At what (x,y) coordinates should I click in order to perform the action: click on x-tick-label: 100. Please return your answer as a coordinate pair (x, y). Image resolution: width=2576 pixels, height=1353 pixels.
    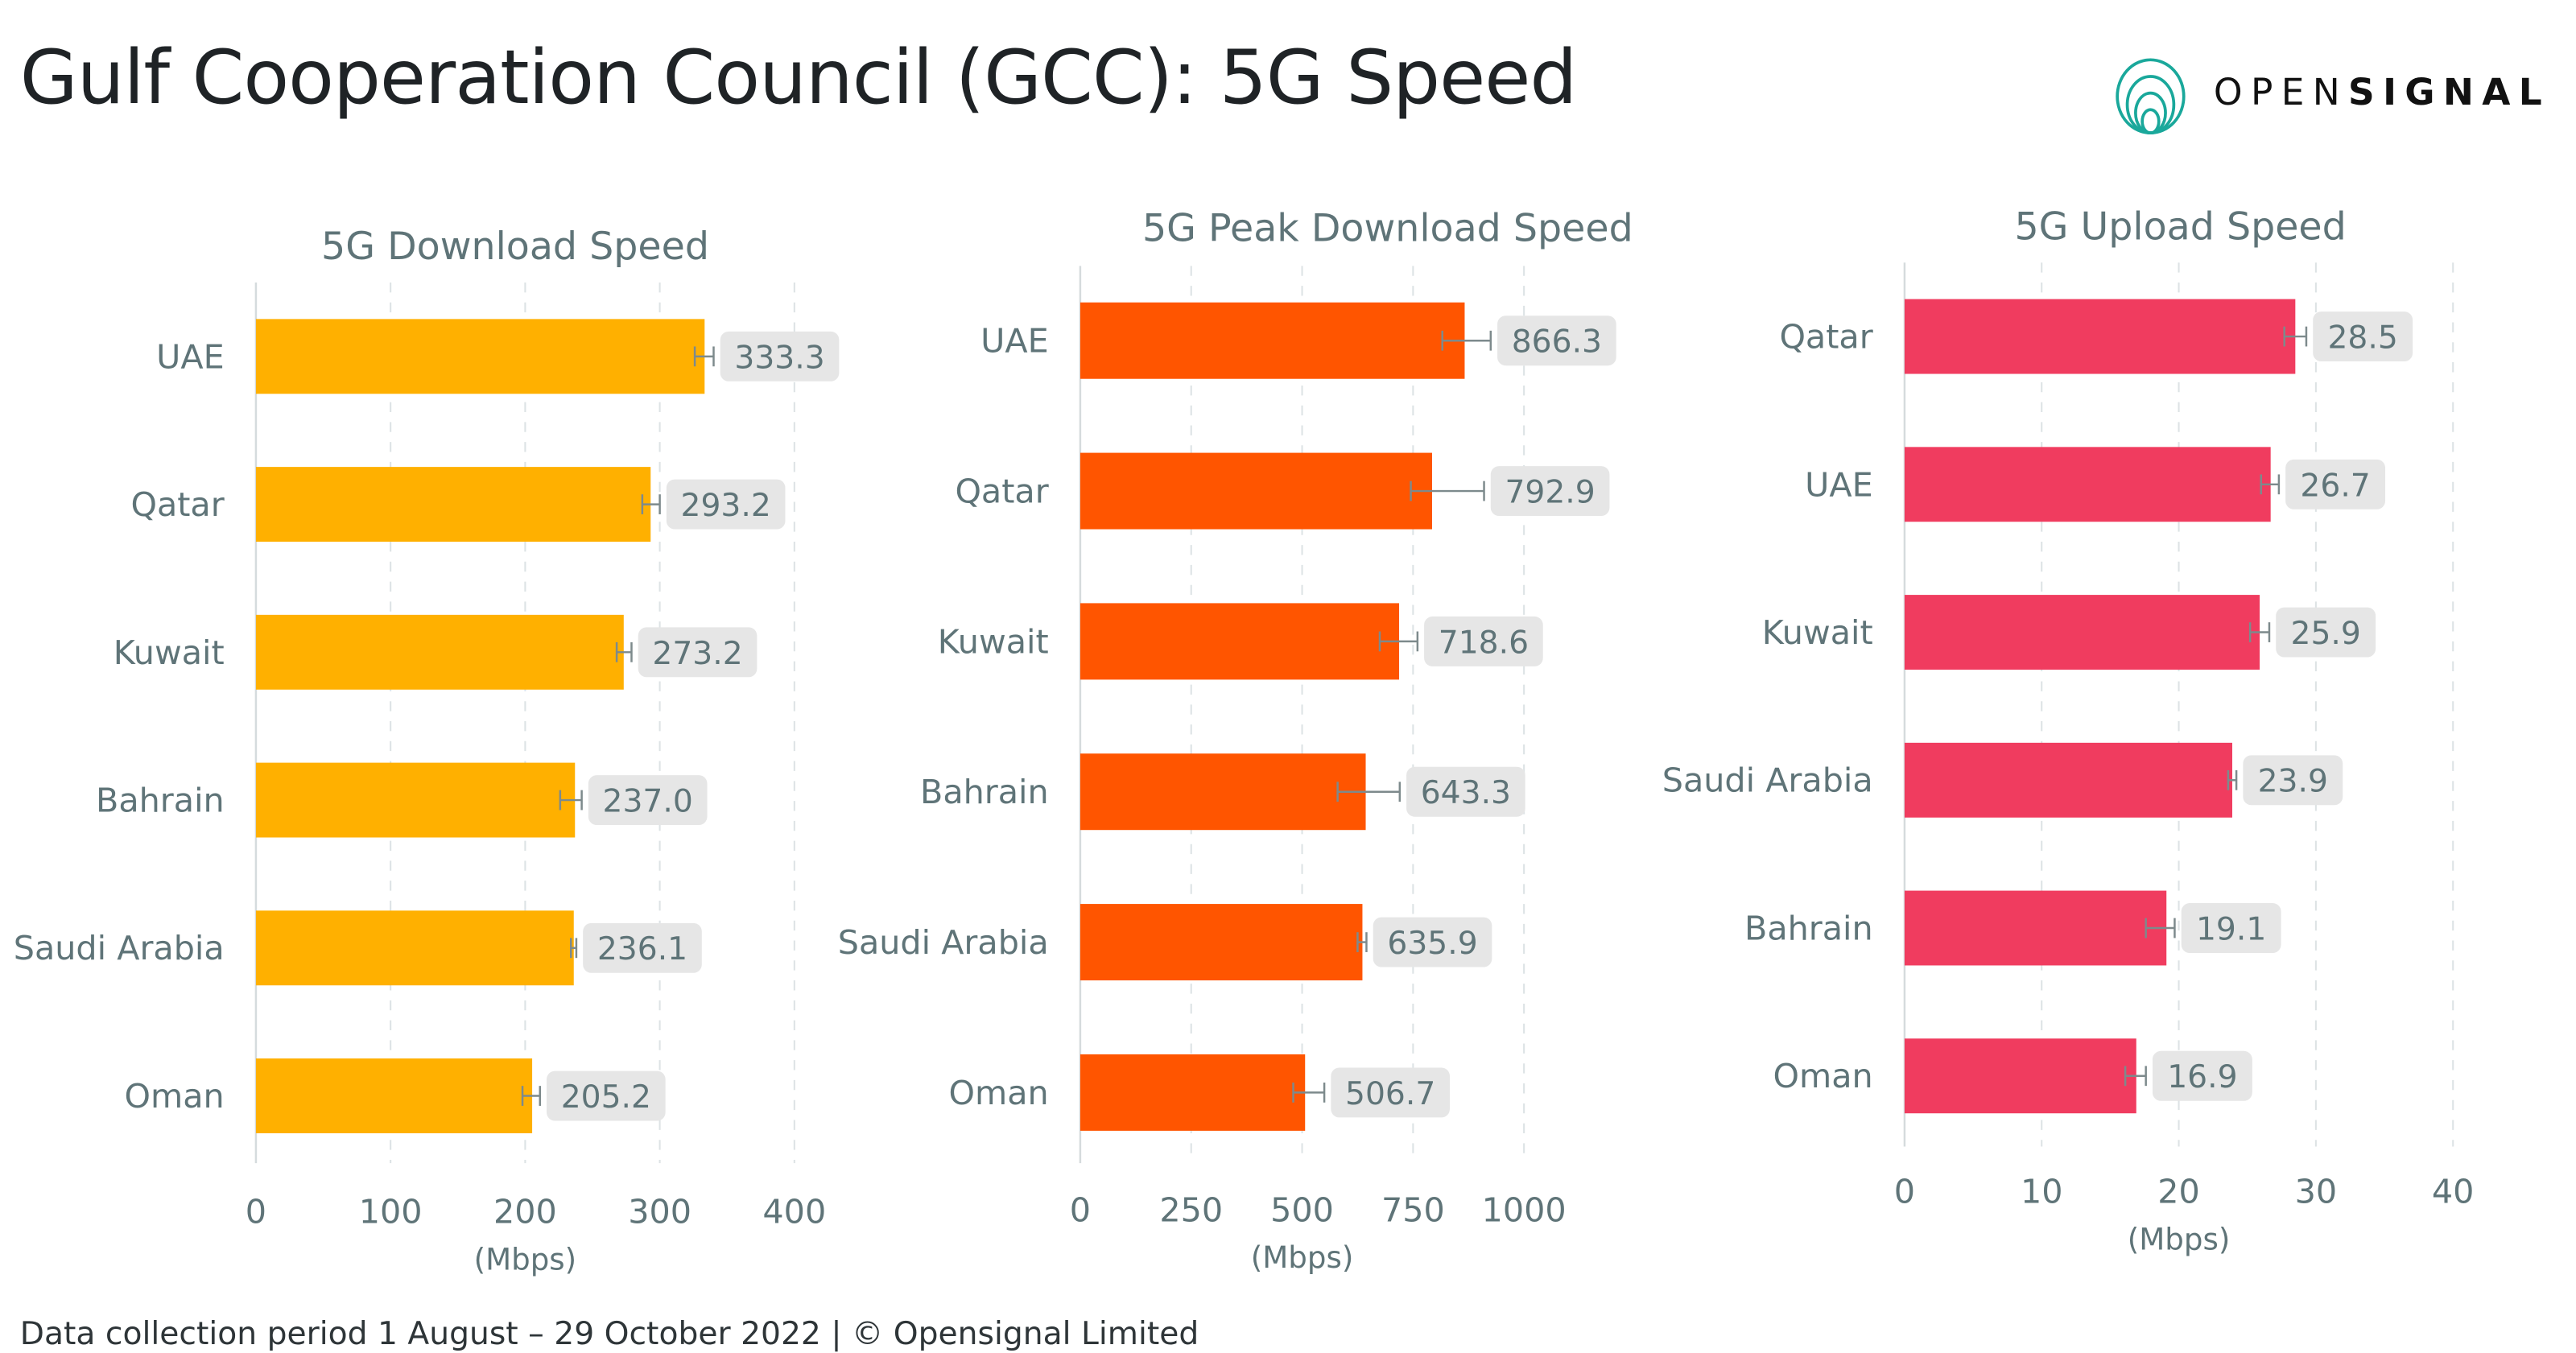
    Looking at the image, I should click on (391, 1211).